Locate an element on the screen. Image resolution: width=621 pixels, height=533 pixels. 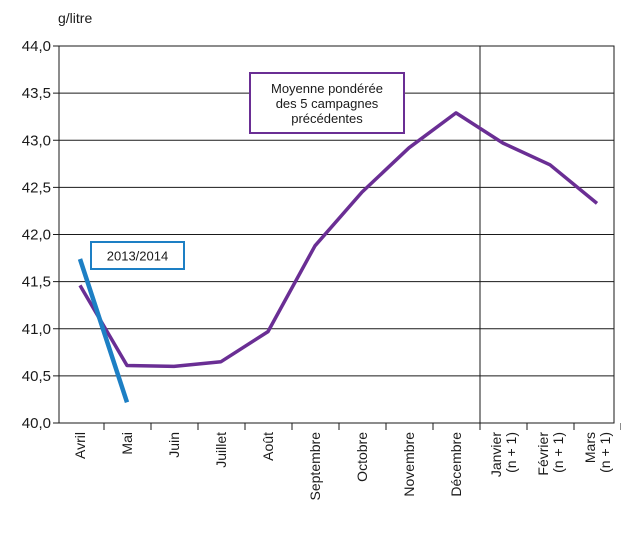
y-tick-label: 40,0 is located at coordinates (36, 423).